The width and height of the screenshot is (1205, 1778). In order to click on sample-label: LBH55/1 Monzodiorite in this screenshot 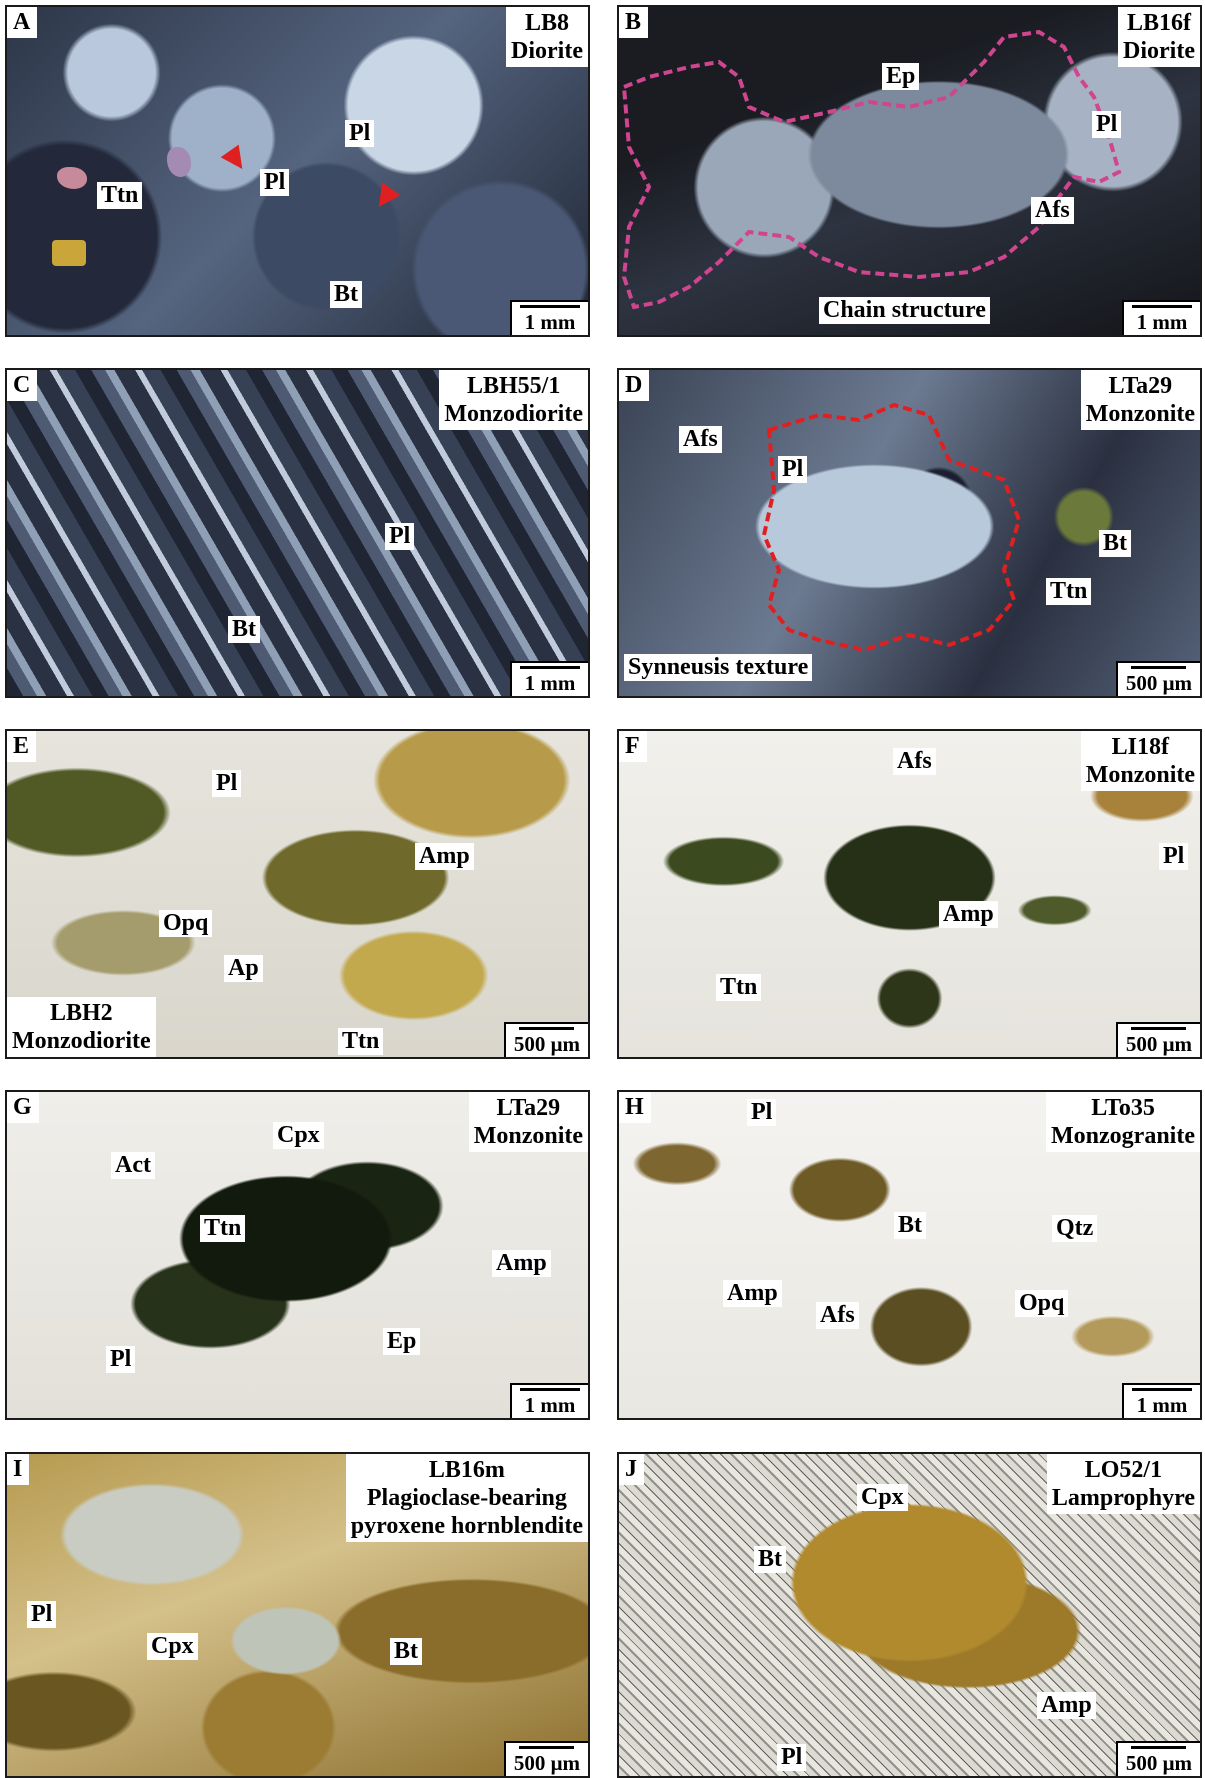, I will do `click(513, 400)`.